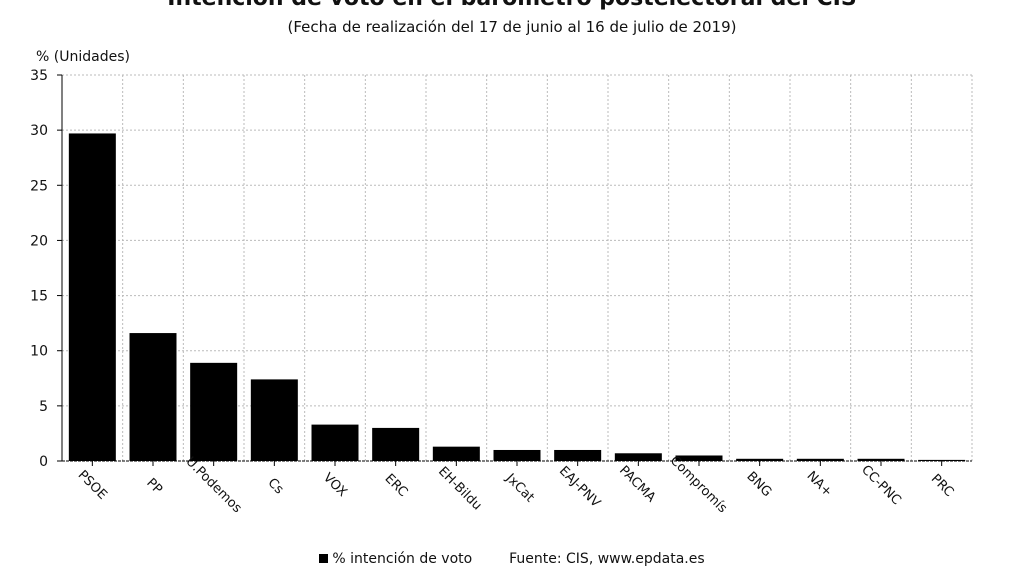 This screenshot has width=1024, height=576. Describe the element at coordinates (402, 559) in the screenshot. I see `legend-label: % intención de voto` at that location.